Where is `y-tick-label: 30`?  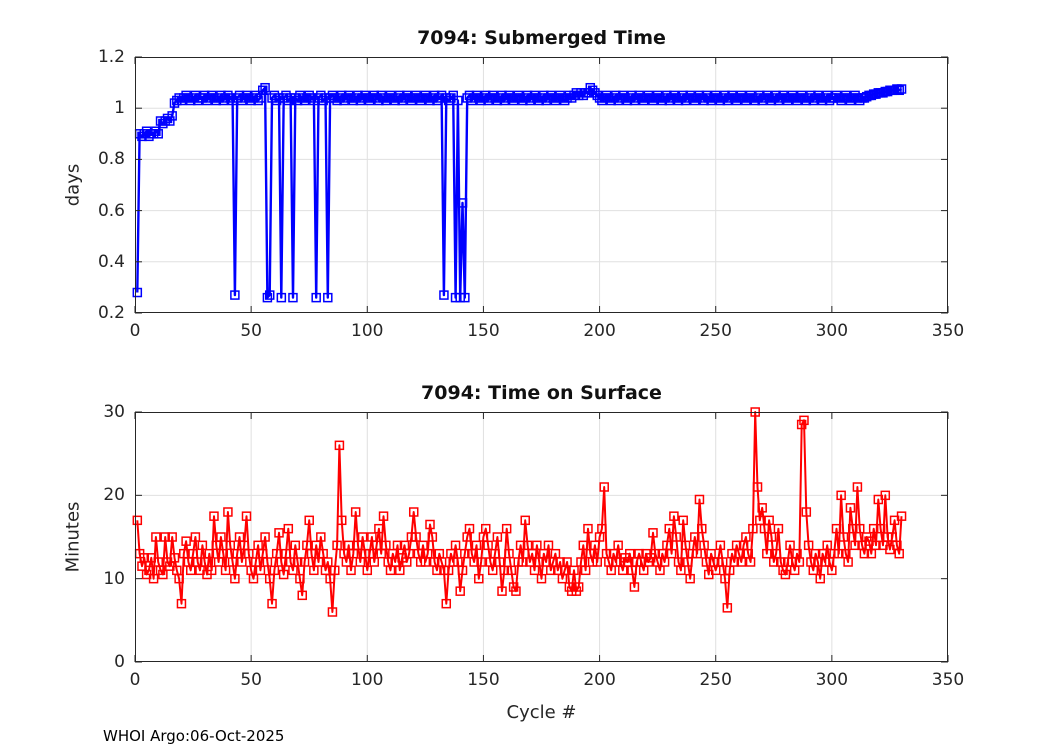
y-tick-label: 30 is located at coordinates (114, 412).